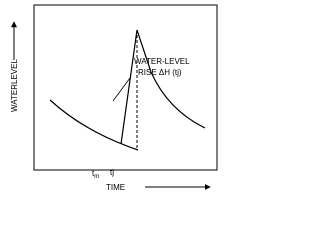 This screenshot has height=240, width=320. Describe the element at coordinates (178, 100) in the screenshot. I see `decay-curve` at that location.